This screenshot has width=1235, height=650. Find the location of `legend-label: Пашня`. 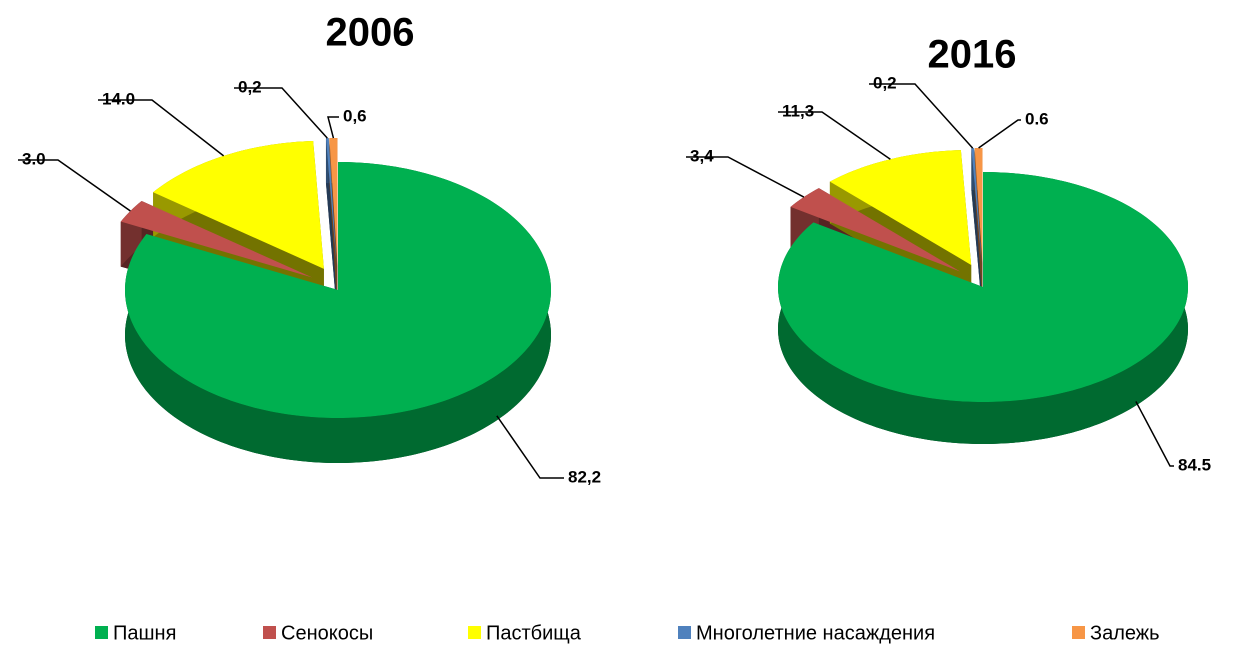

legend-label: Пашня is located at coordinates (144, 633).